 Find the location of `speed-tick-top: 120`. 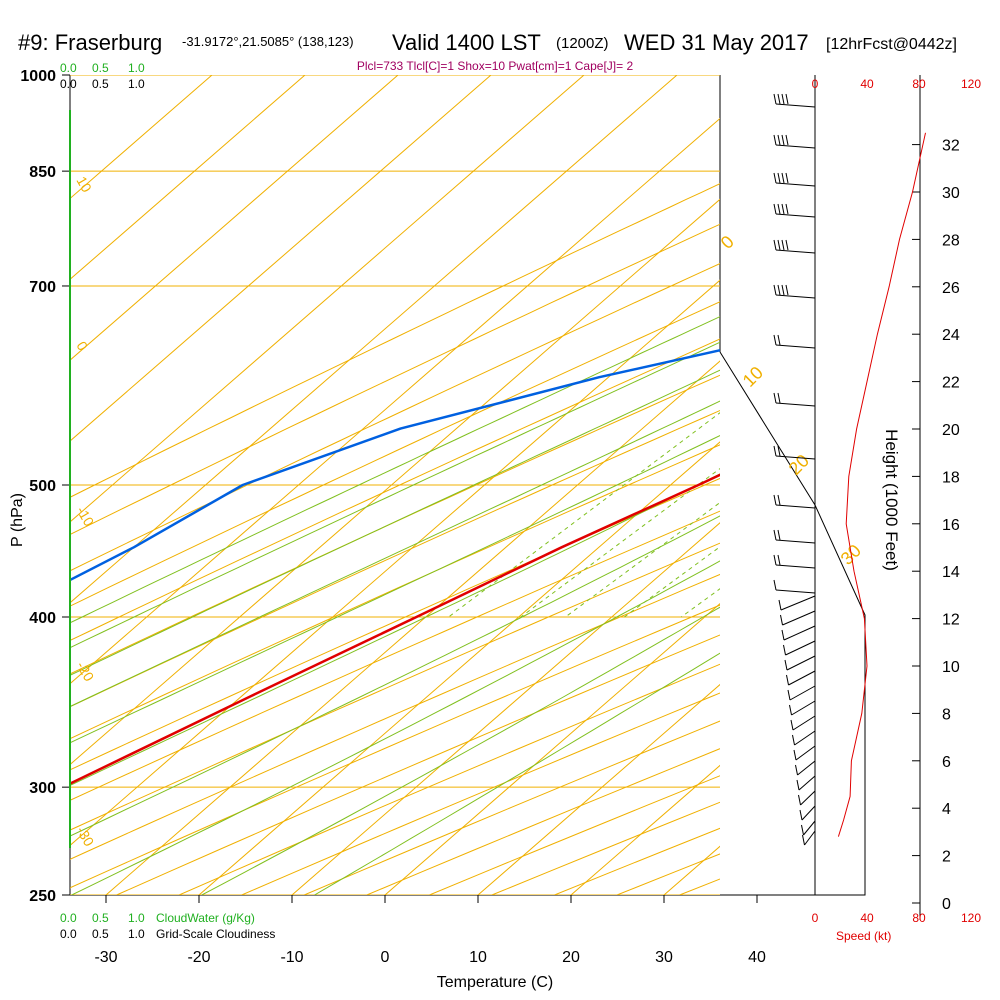

speed-tick-top: 120 is located at coordinates (971, 84).